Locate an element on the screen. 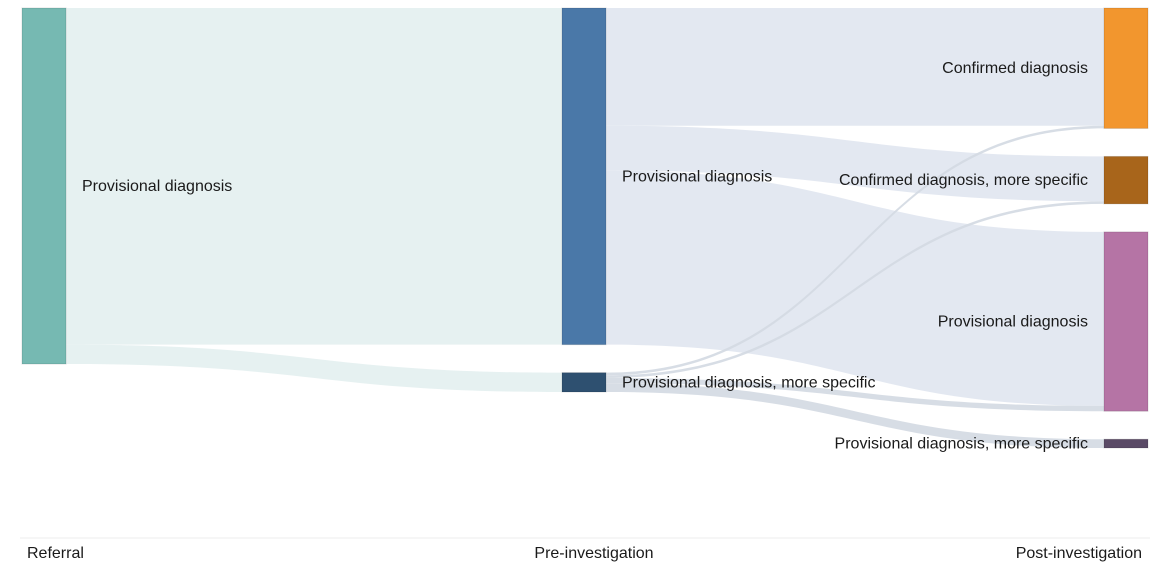  node-label-post_prov_spec: Provisional diagnosis, more specific is located at coordinates (961, 444).